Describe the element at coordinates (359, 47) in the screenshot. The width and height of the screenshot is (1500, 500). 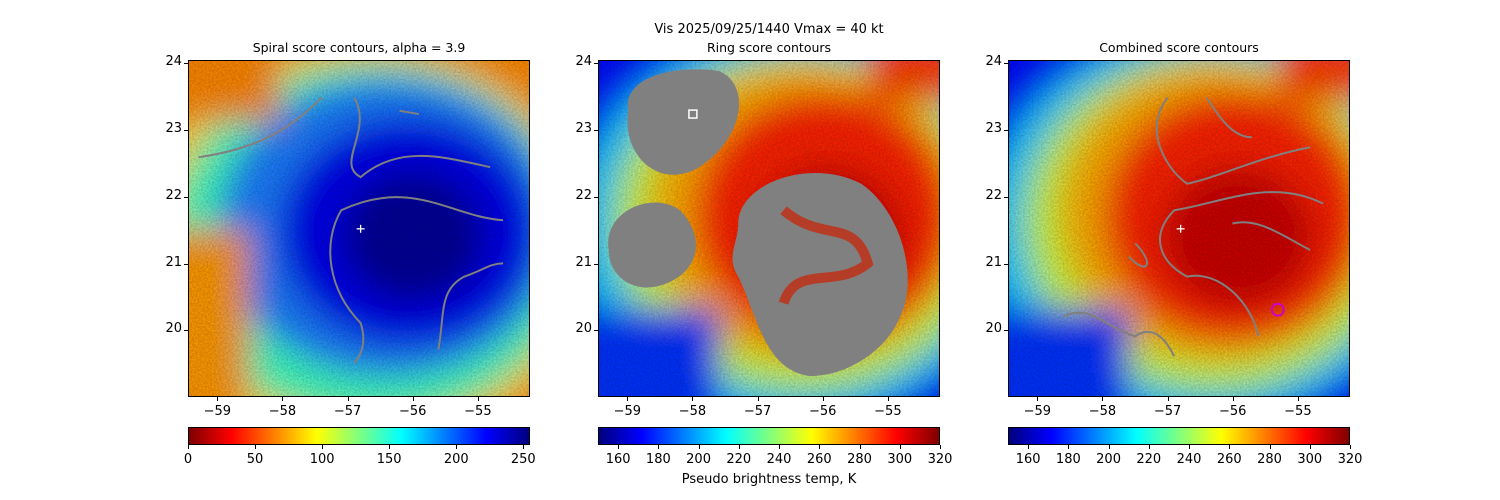
I see `panel-title: Spiral score contours, alpha = 3.9` at that location.